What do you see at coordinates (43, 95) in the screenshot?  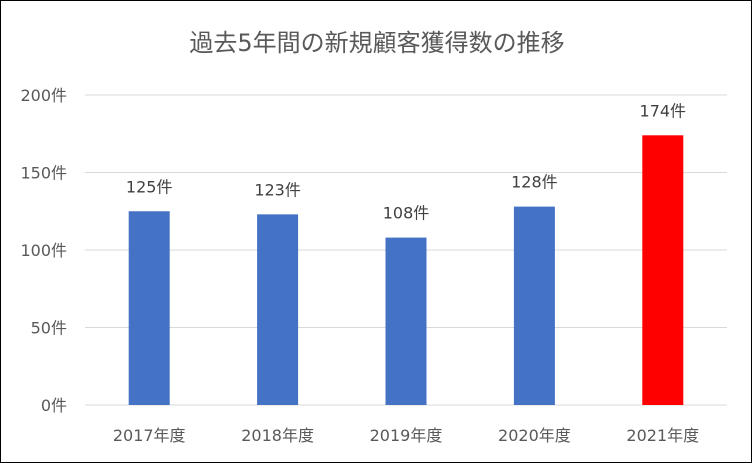 I see `y-tick-label: 200件` at bounding box center [43, 95].